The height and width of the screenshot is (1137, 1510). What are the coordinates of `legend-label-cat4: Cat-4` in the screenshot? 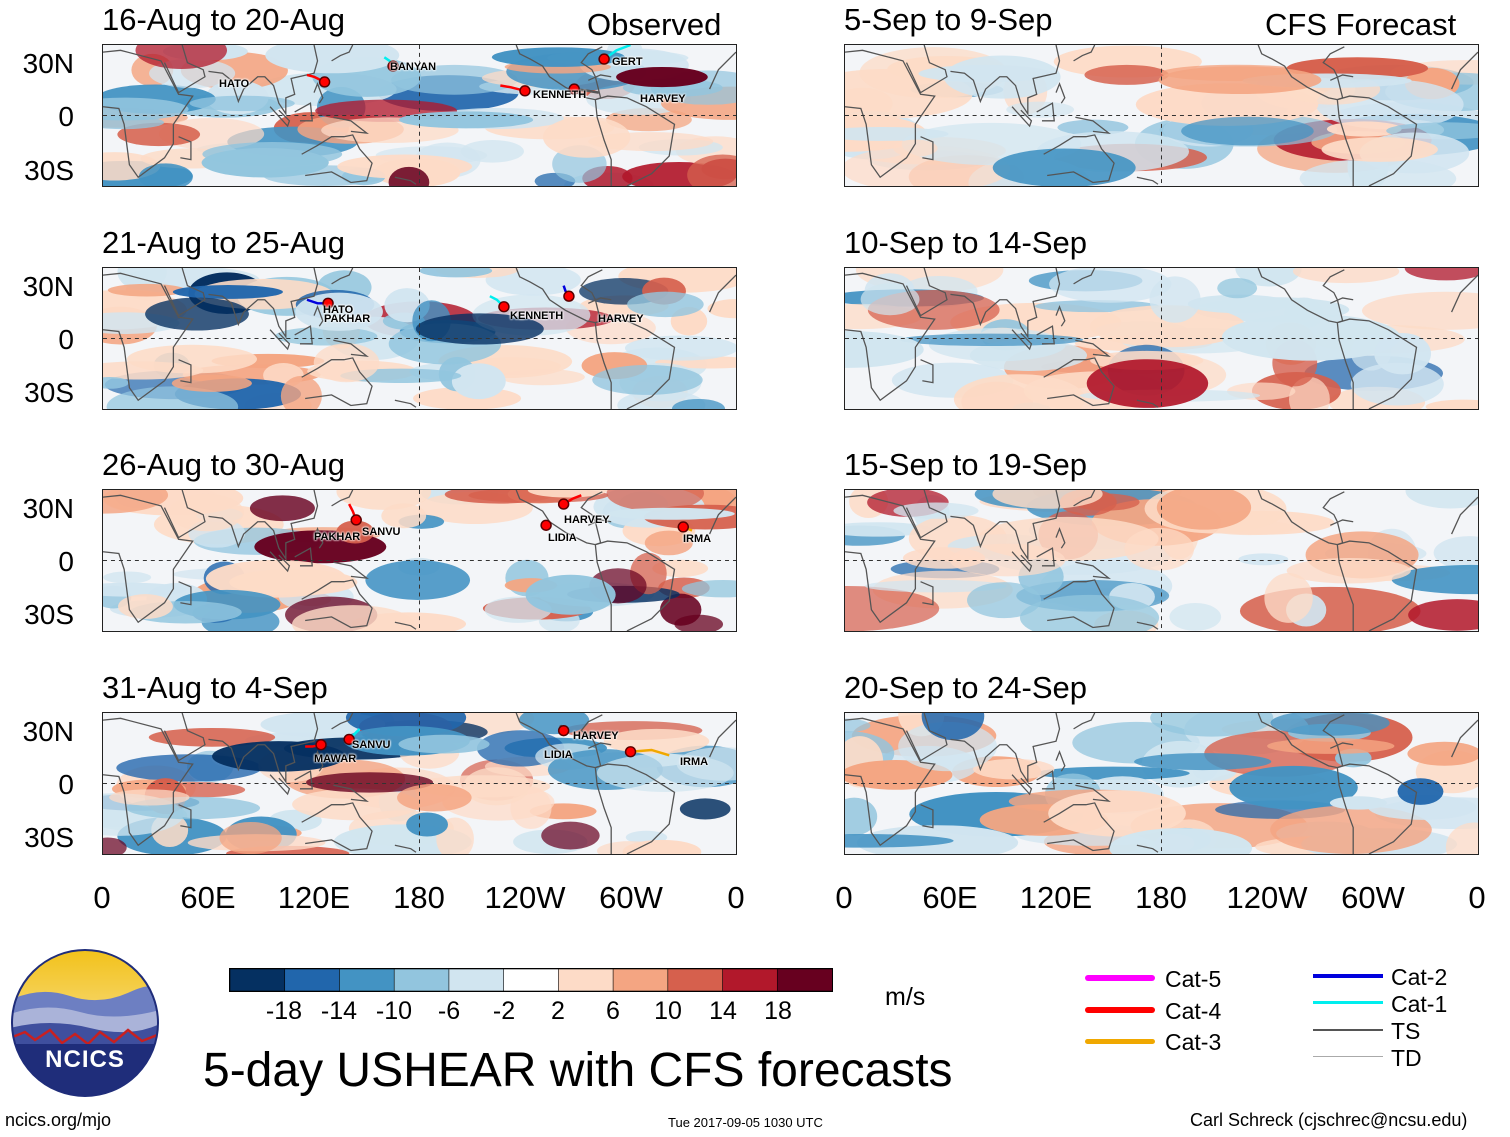 It's located at (1193, 1011).